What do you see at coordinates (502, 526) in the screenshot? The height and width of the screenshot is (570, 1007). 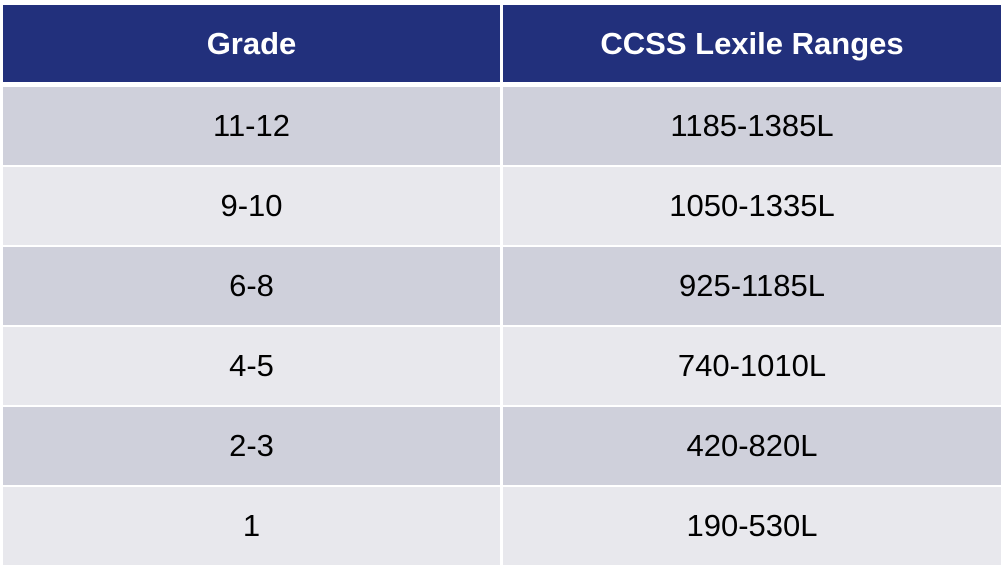 I see `table-row: 1 190-530L` at bounding box center [502, 526].